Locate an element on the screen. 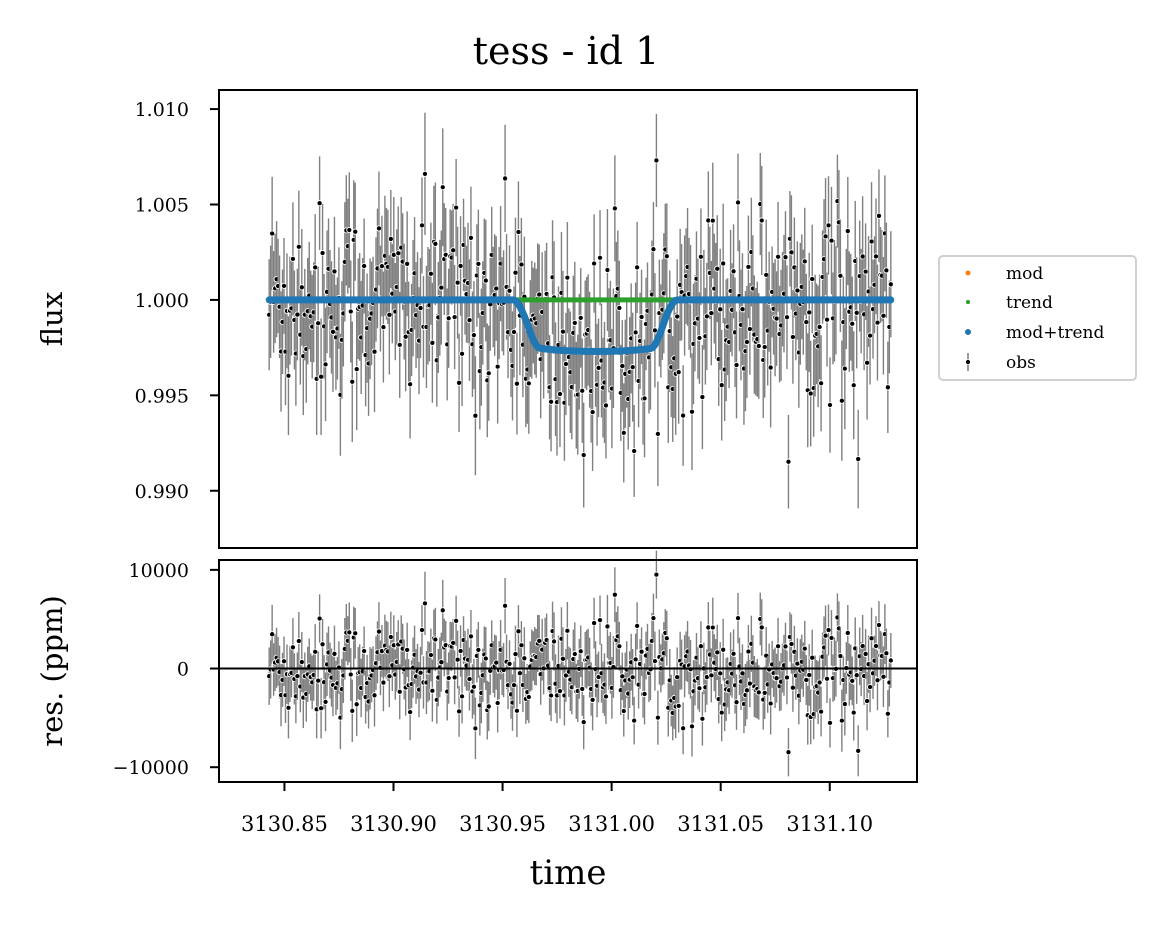 The height and width of the screenshot is (928, 1165). x-axis-label: time is located at coordinates (568, 873).